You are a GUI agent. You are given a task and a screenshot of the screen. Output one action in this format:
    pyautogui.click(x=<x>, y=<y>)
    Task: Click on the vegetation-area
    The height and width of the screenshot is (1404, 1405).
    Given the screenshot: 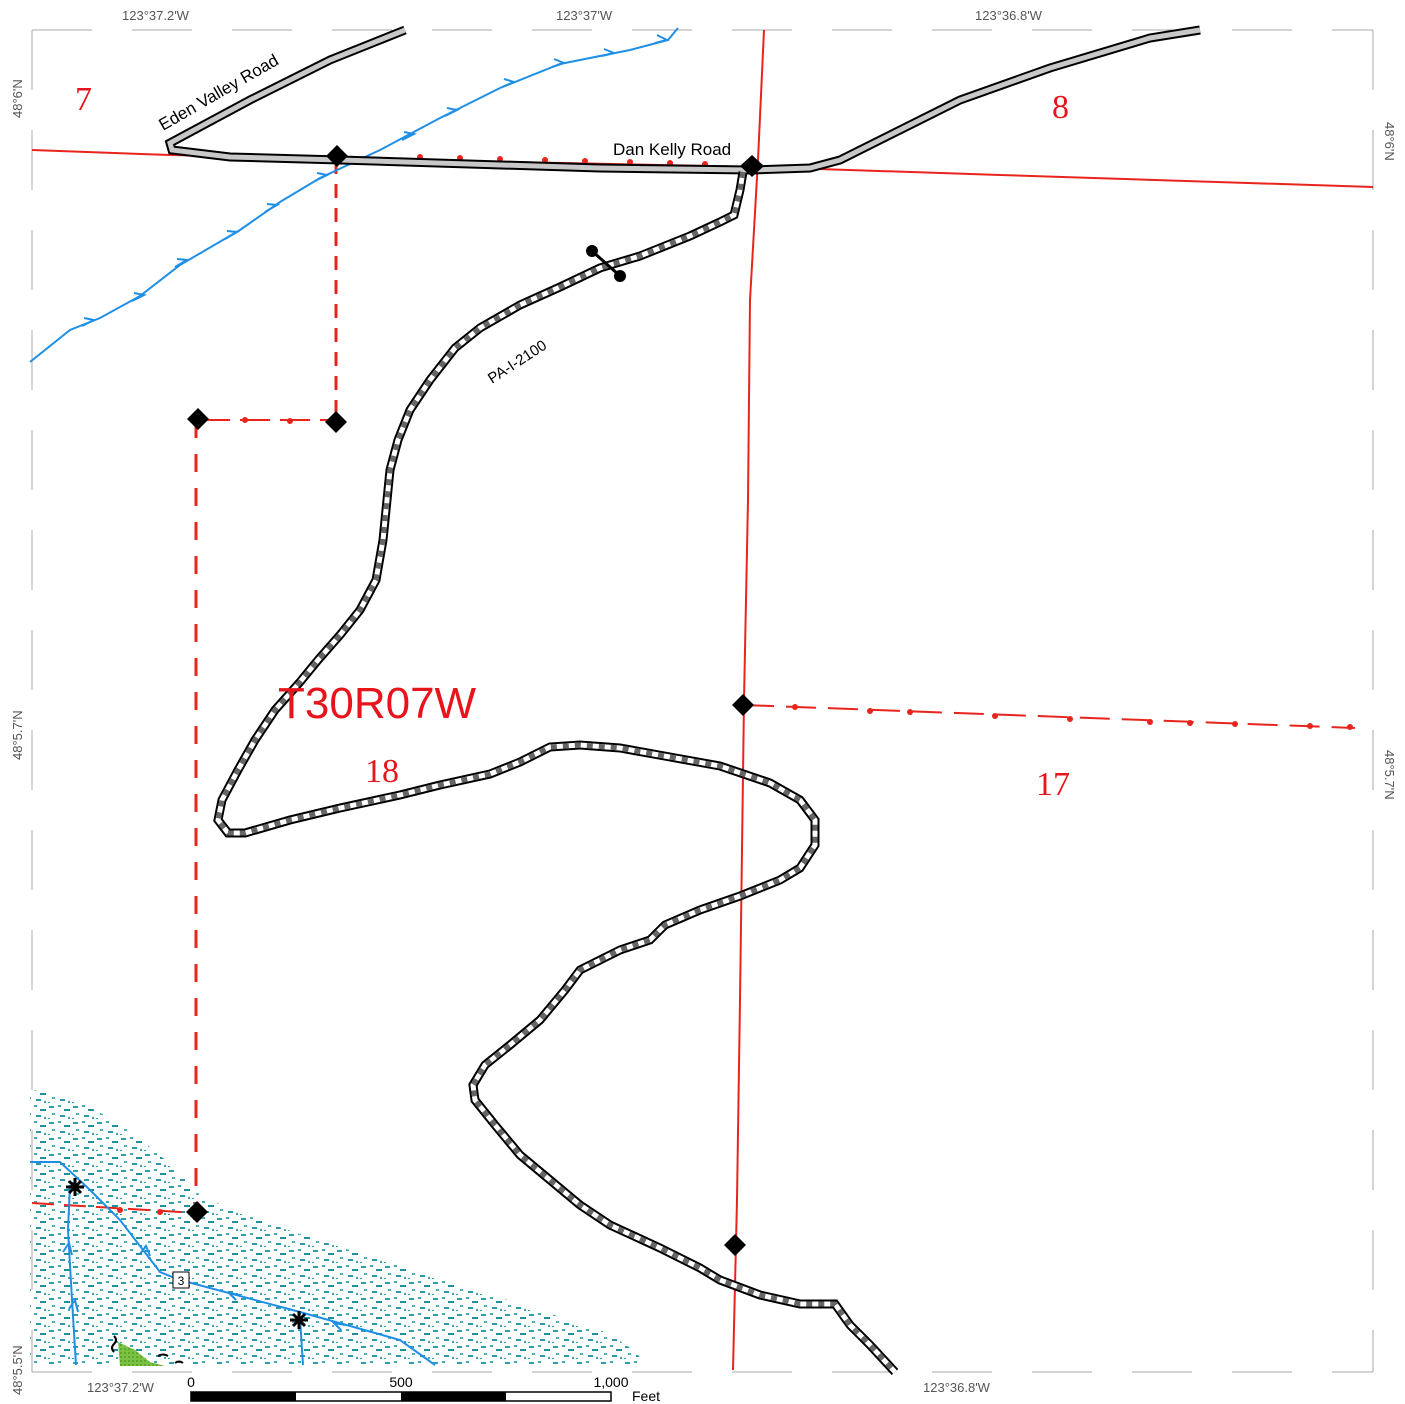 What is the action you would take?
    pyautogui.click(x=337, y=1227)
    